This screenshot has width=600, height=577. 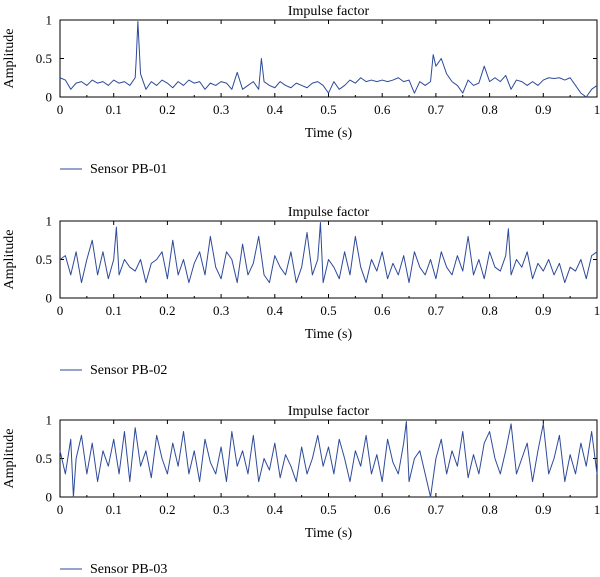 What do you see at coordinates (128, 569) in the screenshot?
I see `legend-label: Sensor PB-03` at bounding box center [128, 569].